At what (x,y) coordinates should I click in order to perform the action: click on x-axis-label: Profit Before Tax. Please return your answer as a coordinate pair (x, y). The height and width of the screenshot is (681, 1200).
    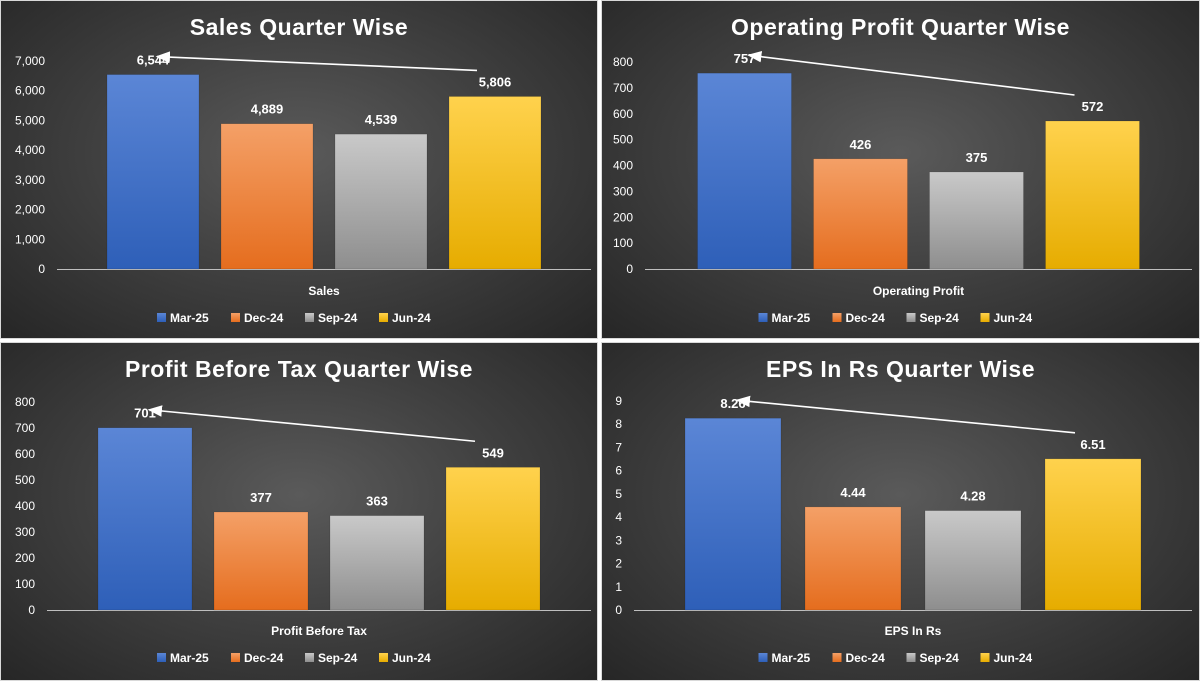
    Looking at the image, I should click on (319, 631).